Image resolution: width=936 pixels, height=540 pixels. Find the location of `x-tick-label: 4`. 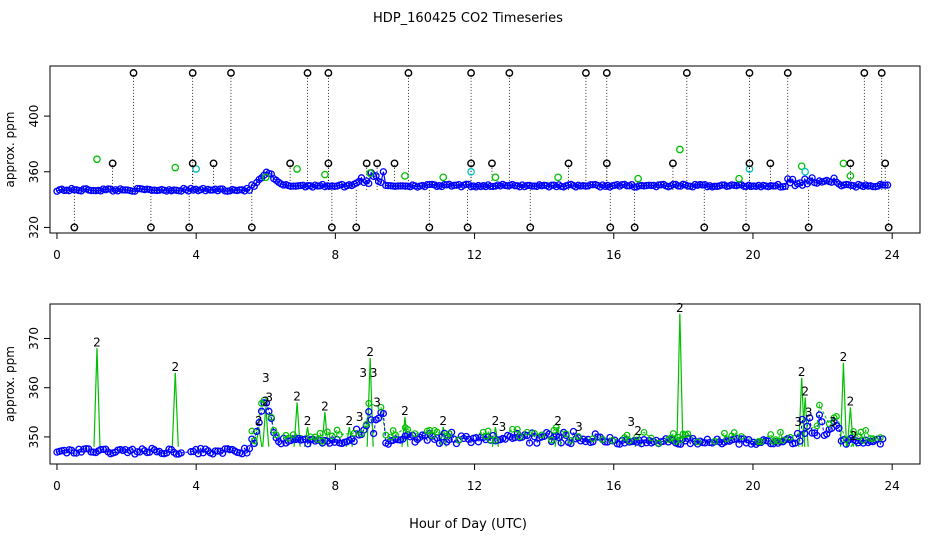

x-tick-label: 4 is located at coordinates (196, 255).